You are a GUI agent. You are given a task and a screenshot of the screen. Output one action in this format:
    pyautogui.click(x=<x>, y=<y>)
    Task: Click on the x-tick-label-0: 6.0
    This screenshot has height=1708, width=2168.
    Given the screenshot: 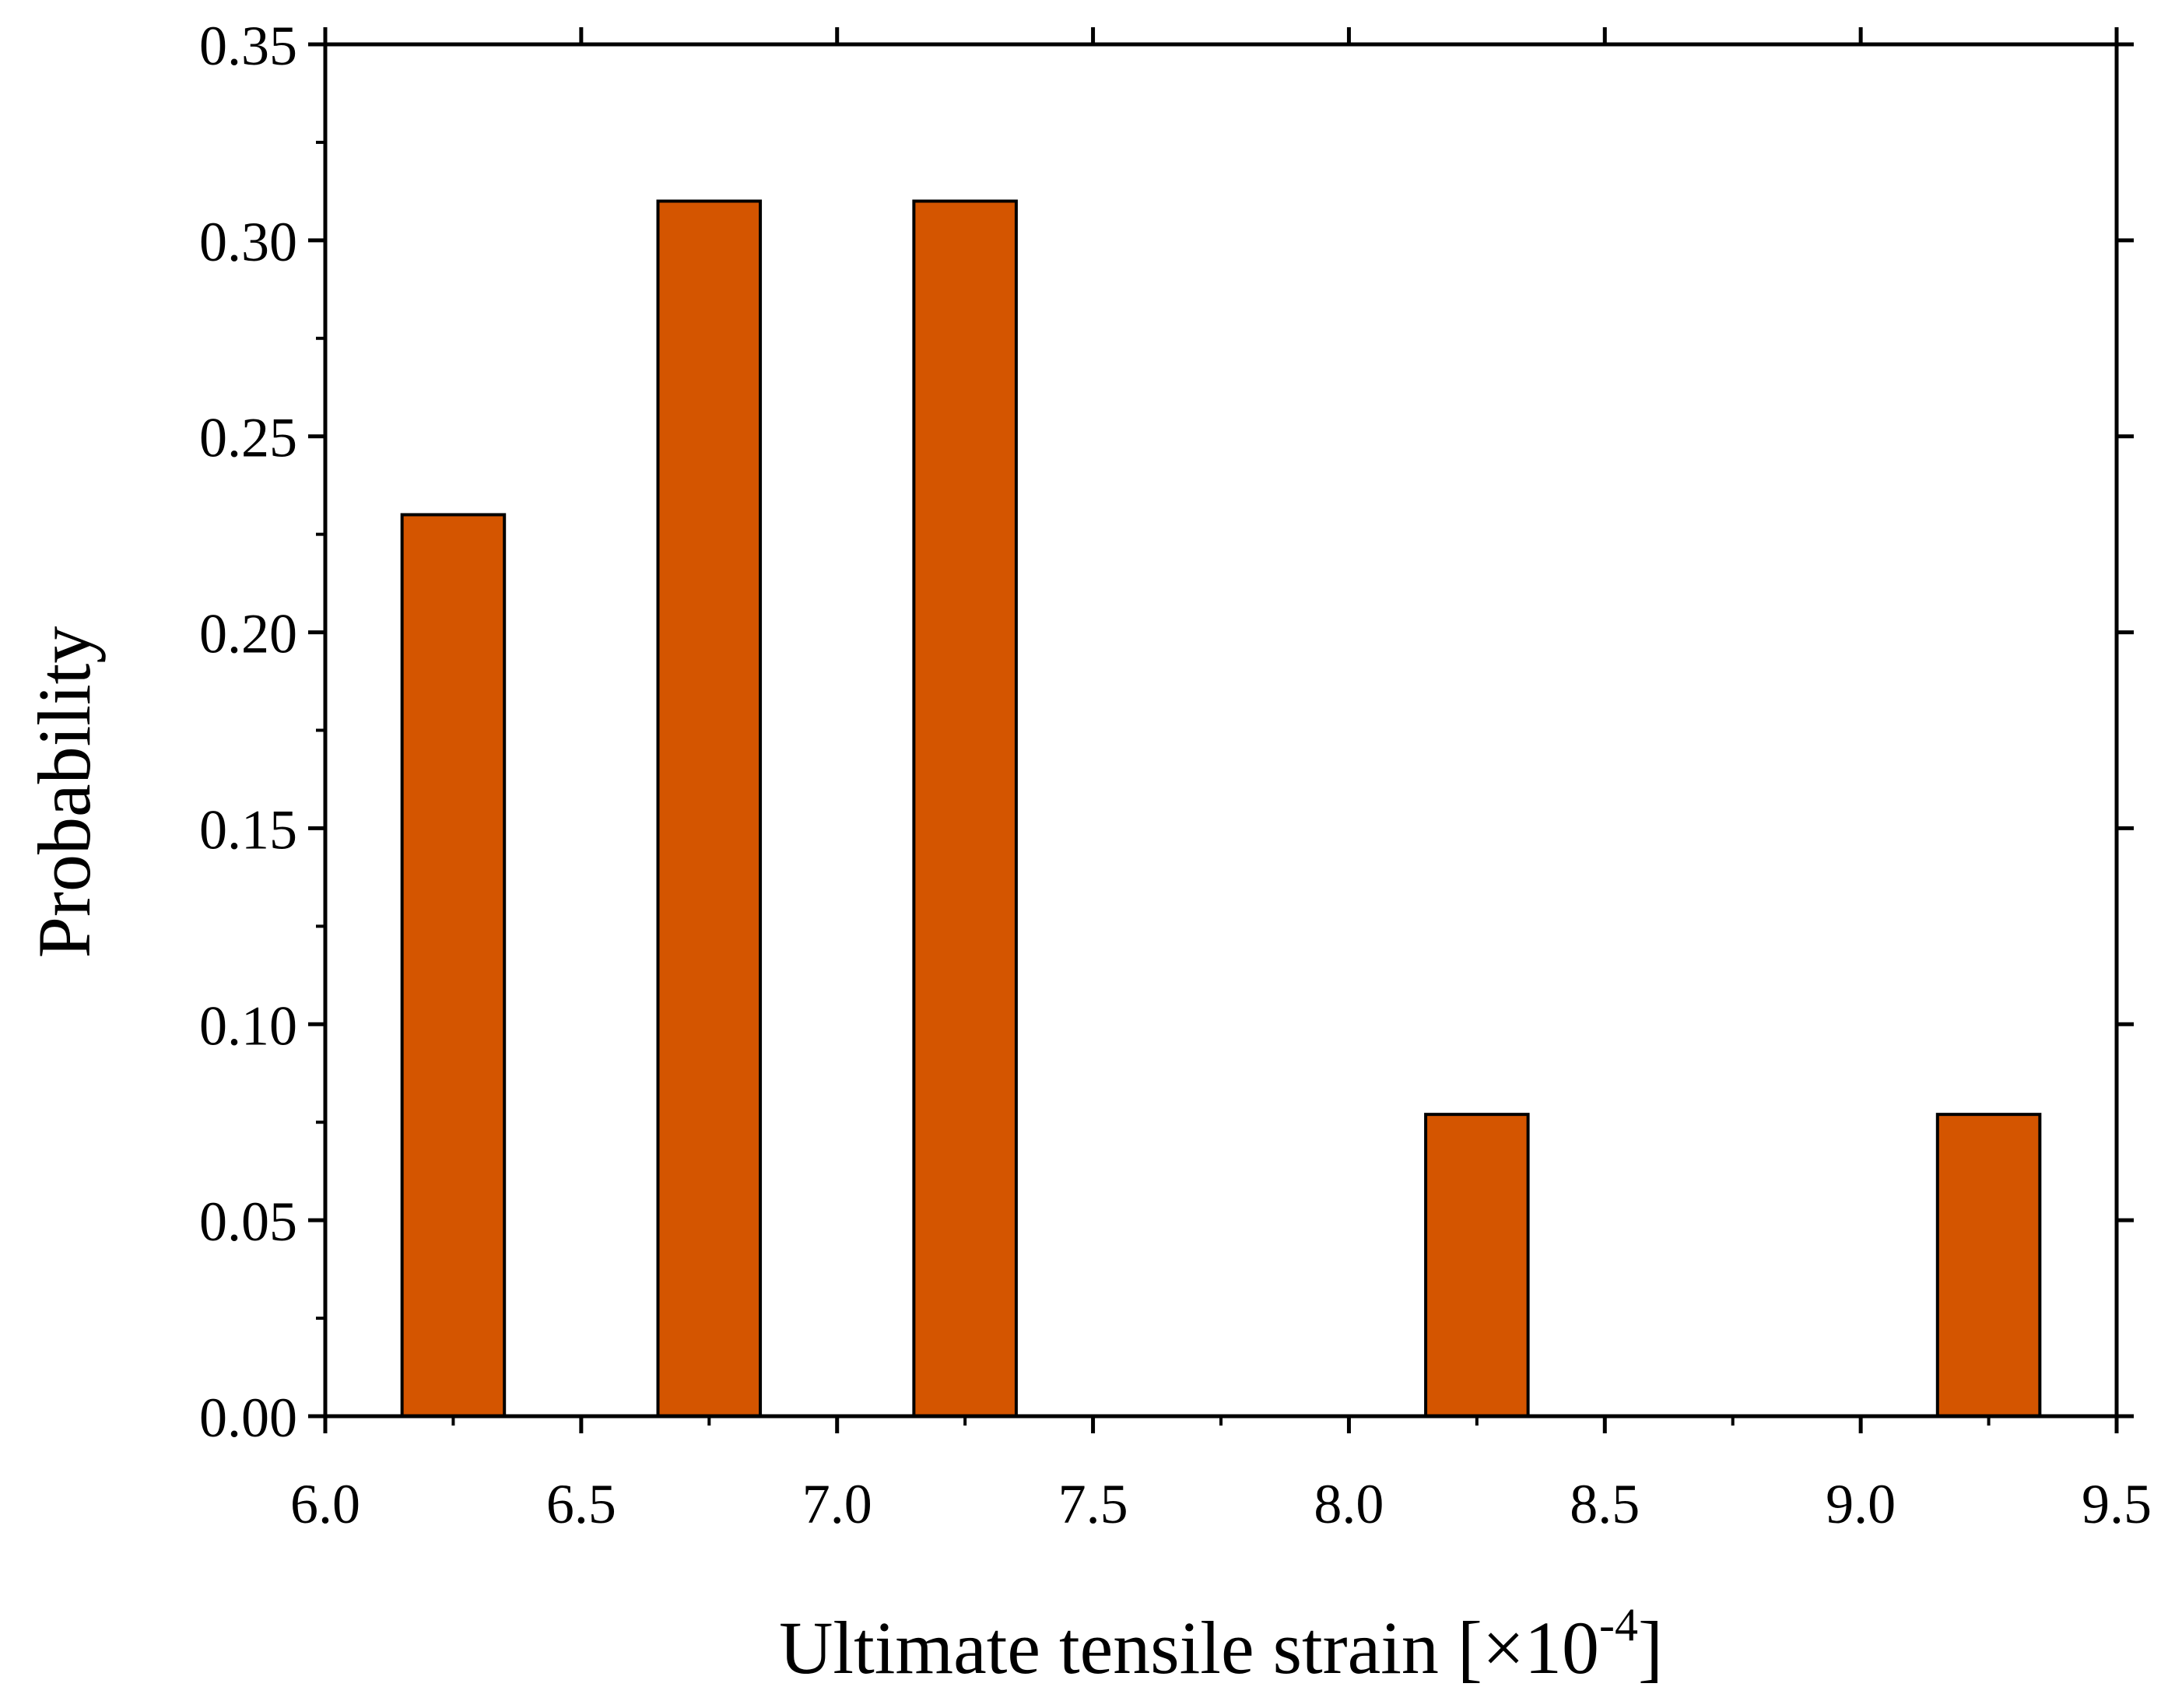 What is the action you would take?
    pyautogui.click(x=325, y=1504)
    